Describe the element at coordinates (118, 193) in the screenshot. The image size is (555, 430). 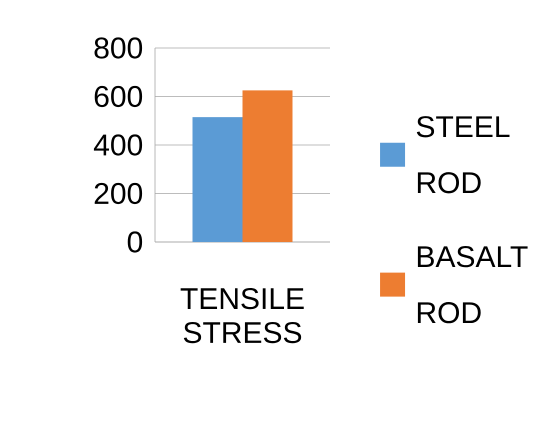
I see `y-tick-label: 200` at that location.